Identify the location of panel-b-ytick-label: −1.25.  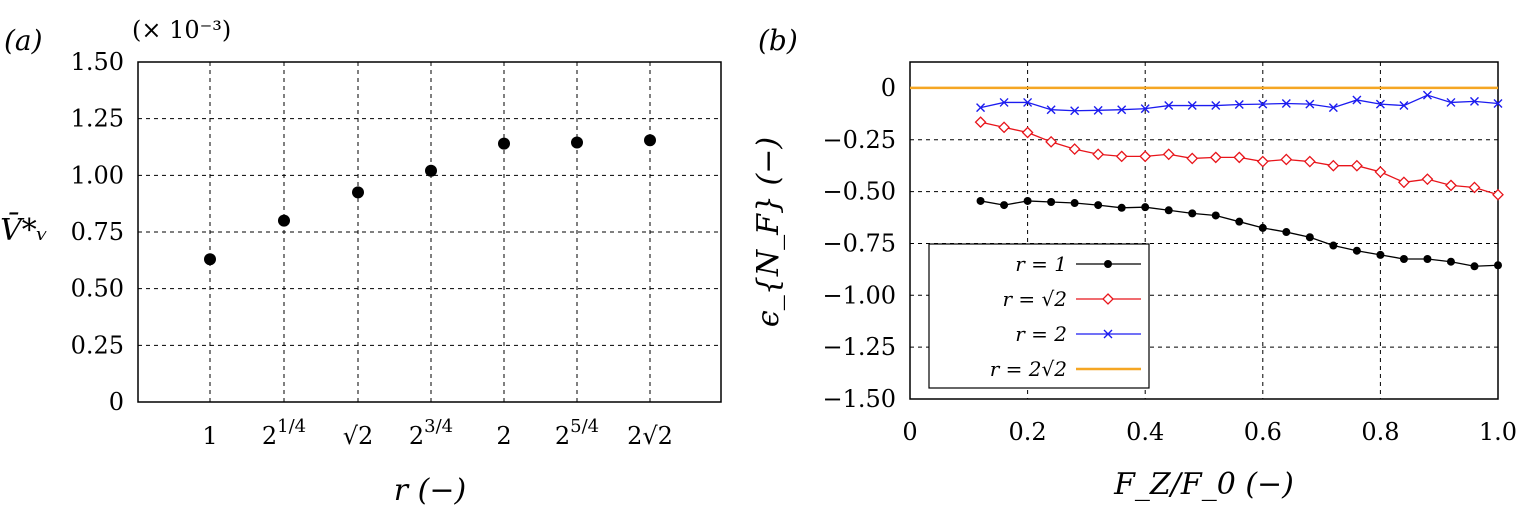
(859, 347).